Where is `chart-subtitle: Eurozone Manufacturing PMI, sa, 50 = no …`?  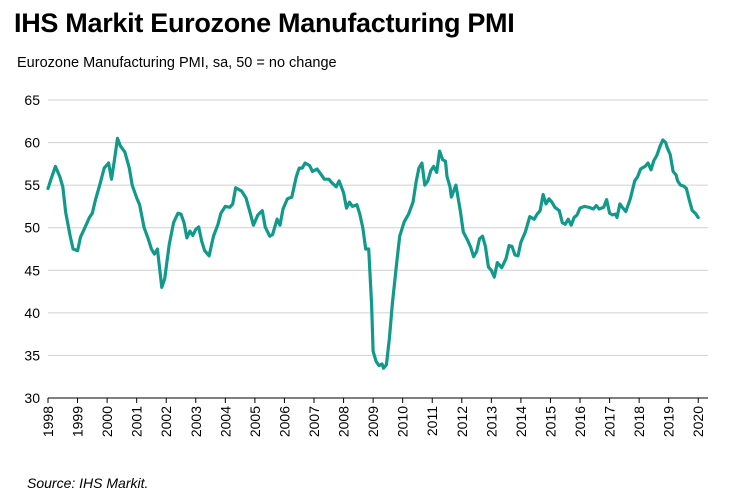 chart-subtitle: Eurozone Manufacturing PMI, sa, 50 = no … is located at coordinates (177, 63).